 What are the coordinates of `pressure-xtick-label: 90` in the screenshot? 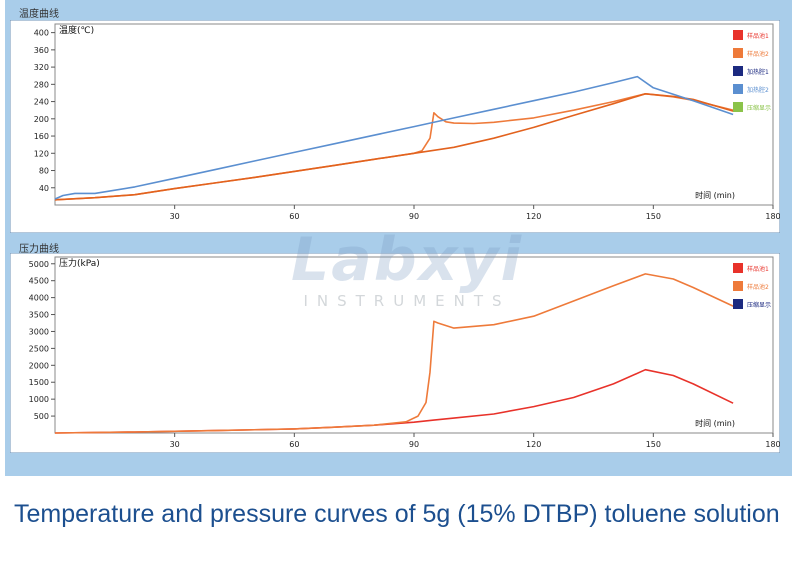 It's located at (414, 444).